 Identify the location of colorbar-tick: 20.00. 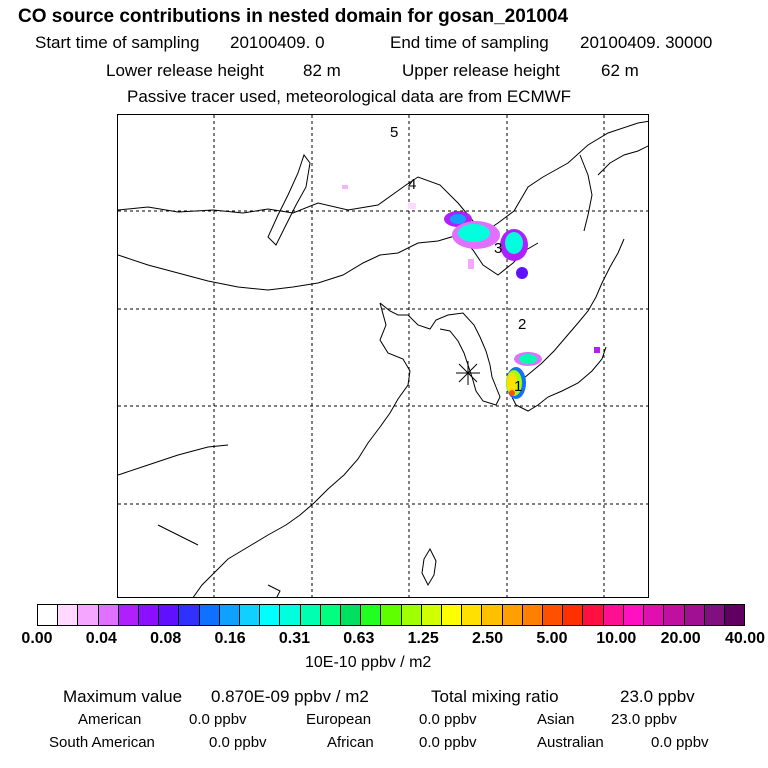
(680, 638).